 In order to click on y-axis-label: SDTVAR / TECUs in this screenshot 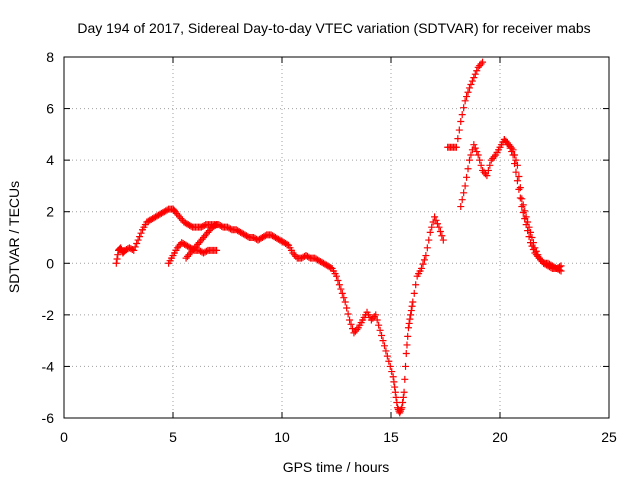, I will do `click(14, 237)`.